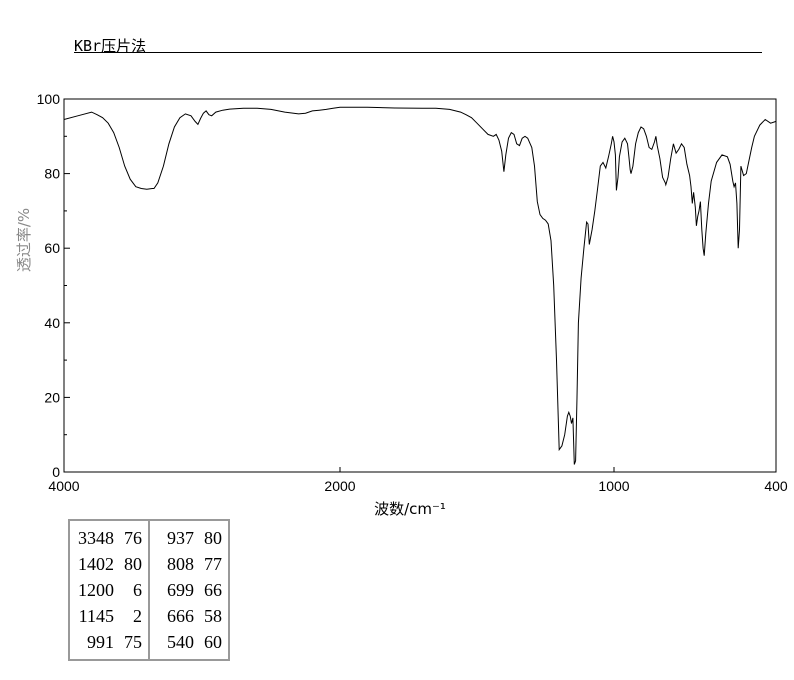  What do you see at coordinates (110, 46) in the screenshot?
I see `spectrum-header-title: KBr压片法` at bounding box center [110, 46].